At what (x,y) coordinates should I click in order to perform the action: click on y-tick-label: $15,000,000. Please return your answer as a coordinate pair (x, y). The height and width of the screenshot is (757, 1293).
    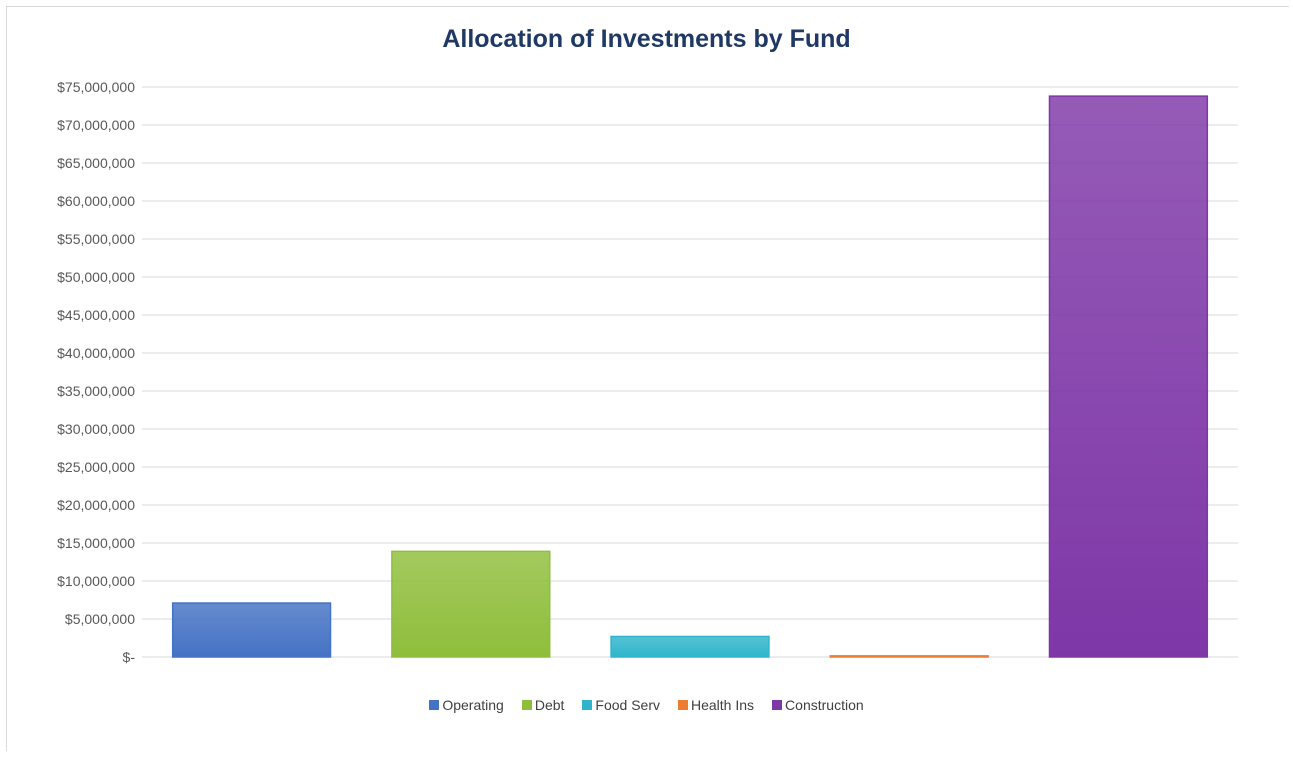
    Looking at the image, I should click on (96, 543).